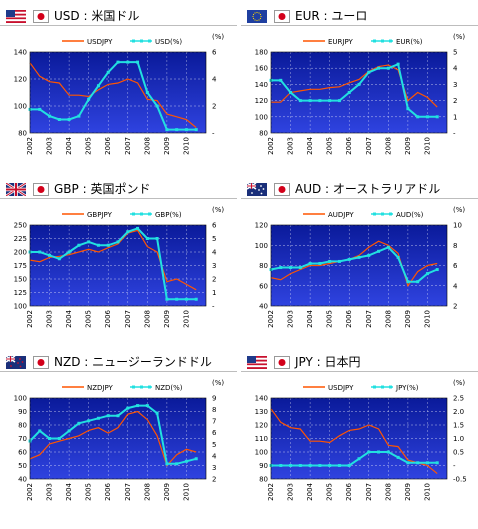 The height and width of the screenshot is (529, 478). What do you see at coordinates (388, 492) in the screenshot?
I see `x-tick-label: 2008` at bounding box center [388, 492].